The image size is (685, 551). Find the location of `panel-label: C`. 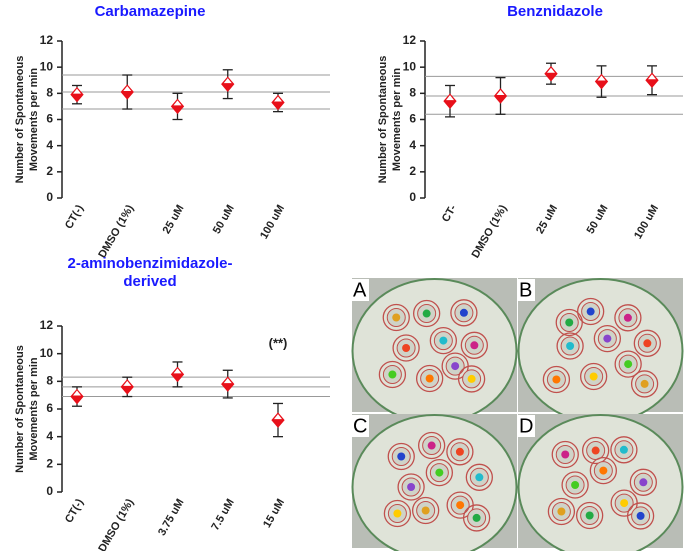

panel-label: C is located at coordinates (360, 426).